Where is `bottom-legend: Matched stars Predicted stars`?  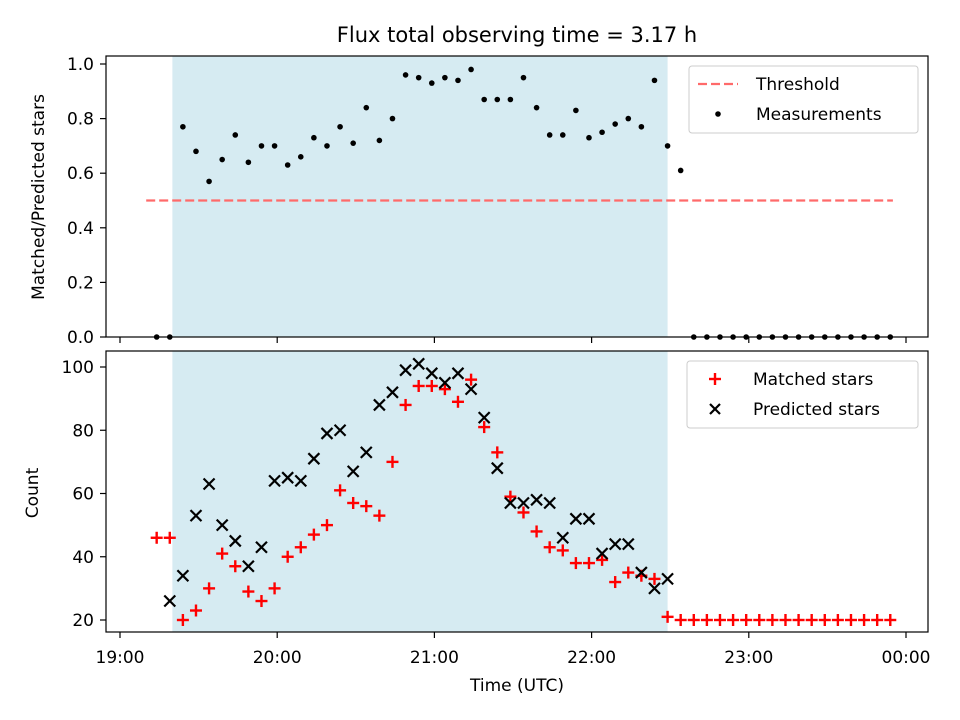
bottom-legend: Matched stars Predicted stars is located at coordinates (802, 394).